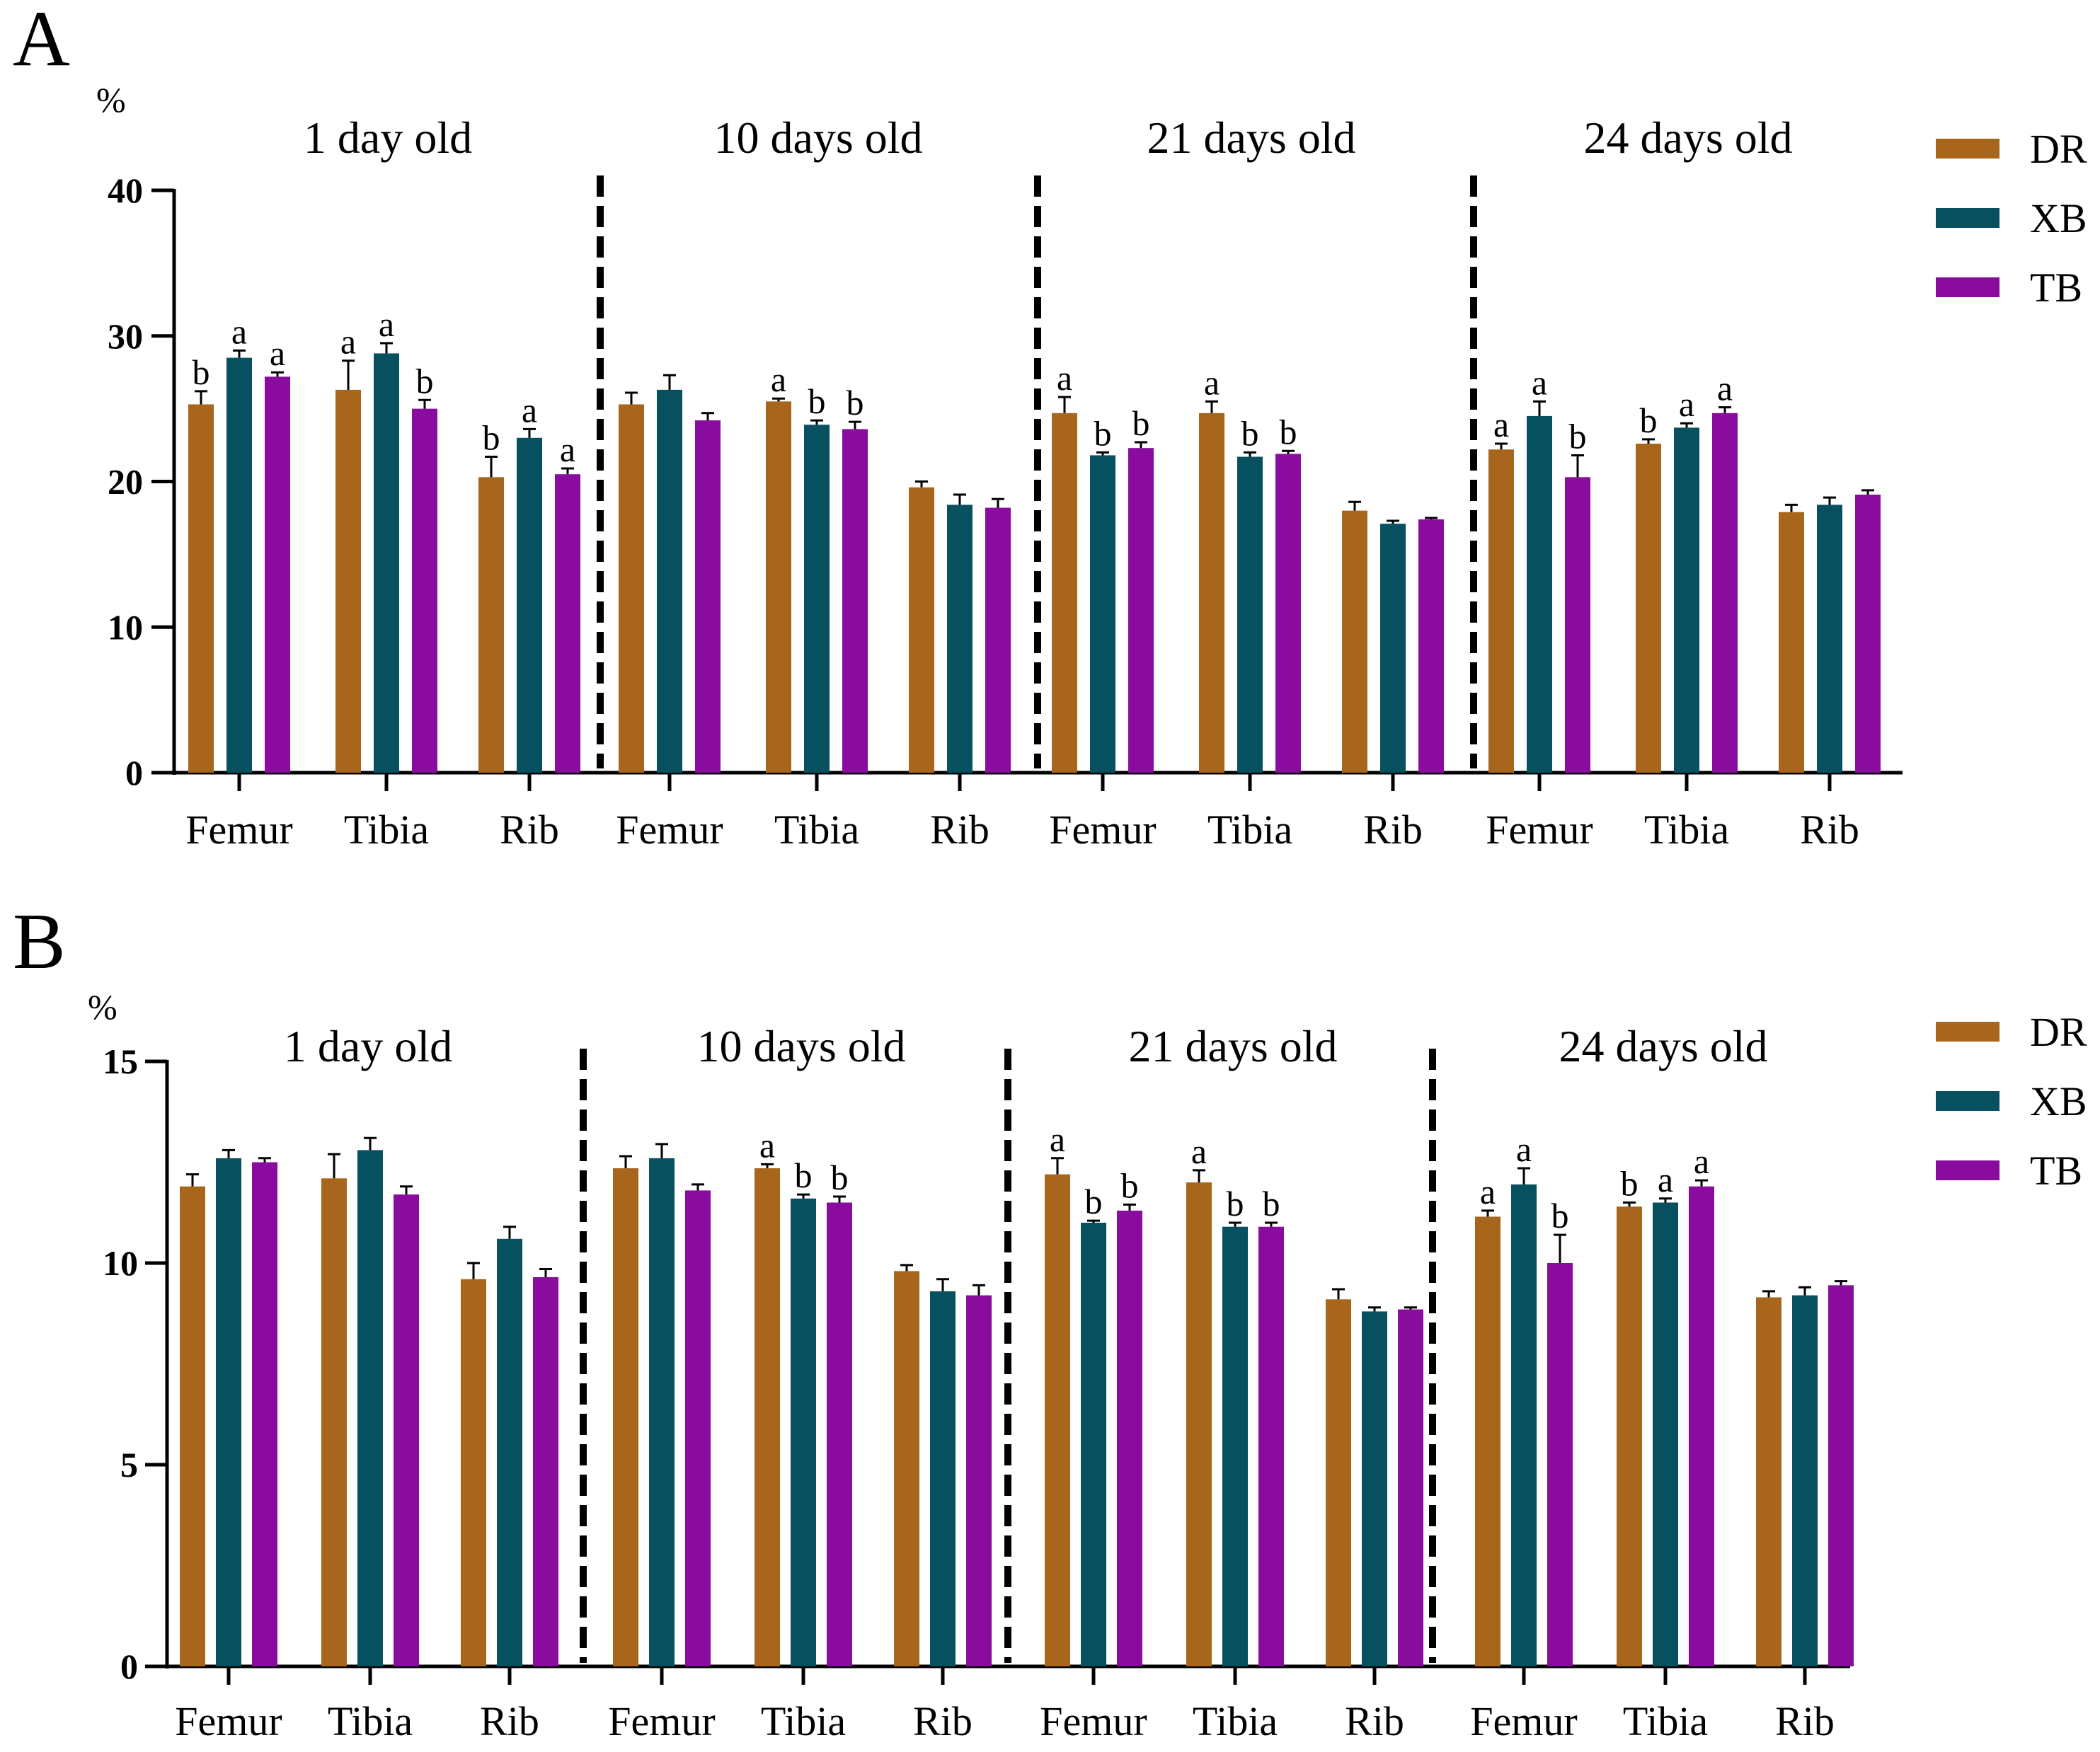 The width and height of the screenshot is (2100, 1752). Describe the element at coordinates (125, 482) in the screenshot. I see `y-tick-label: 20` at that location.